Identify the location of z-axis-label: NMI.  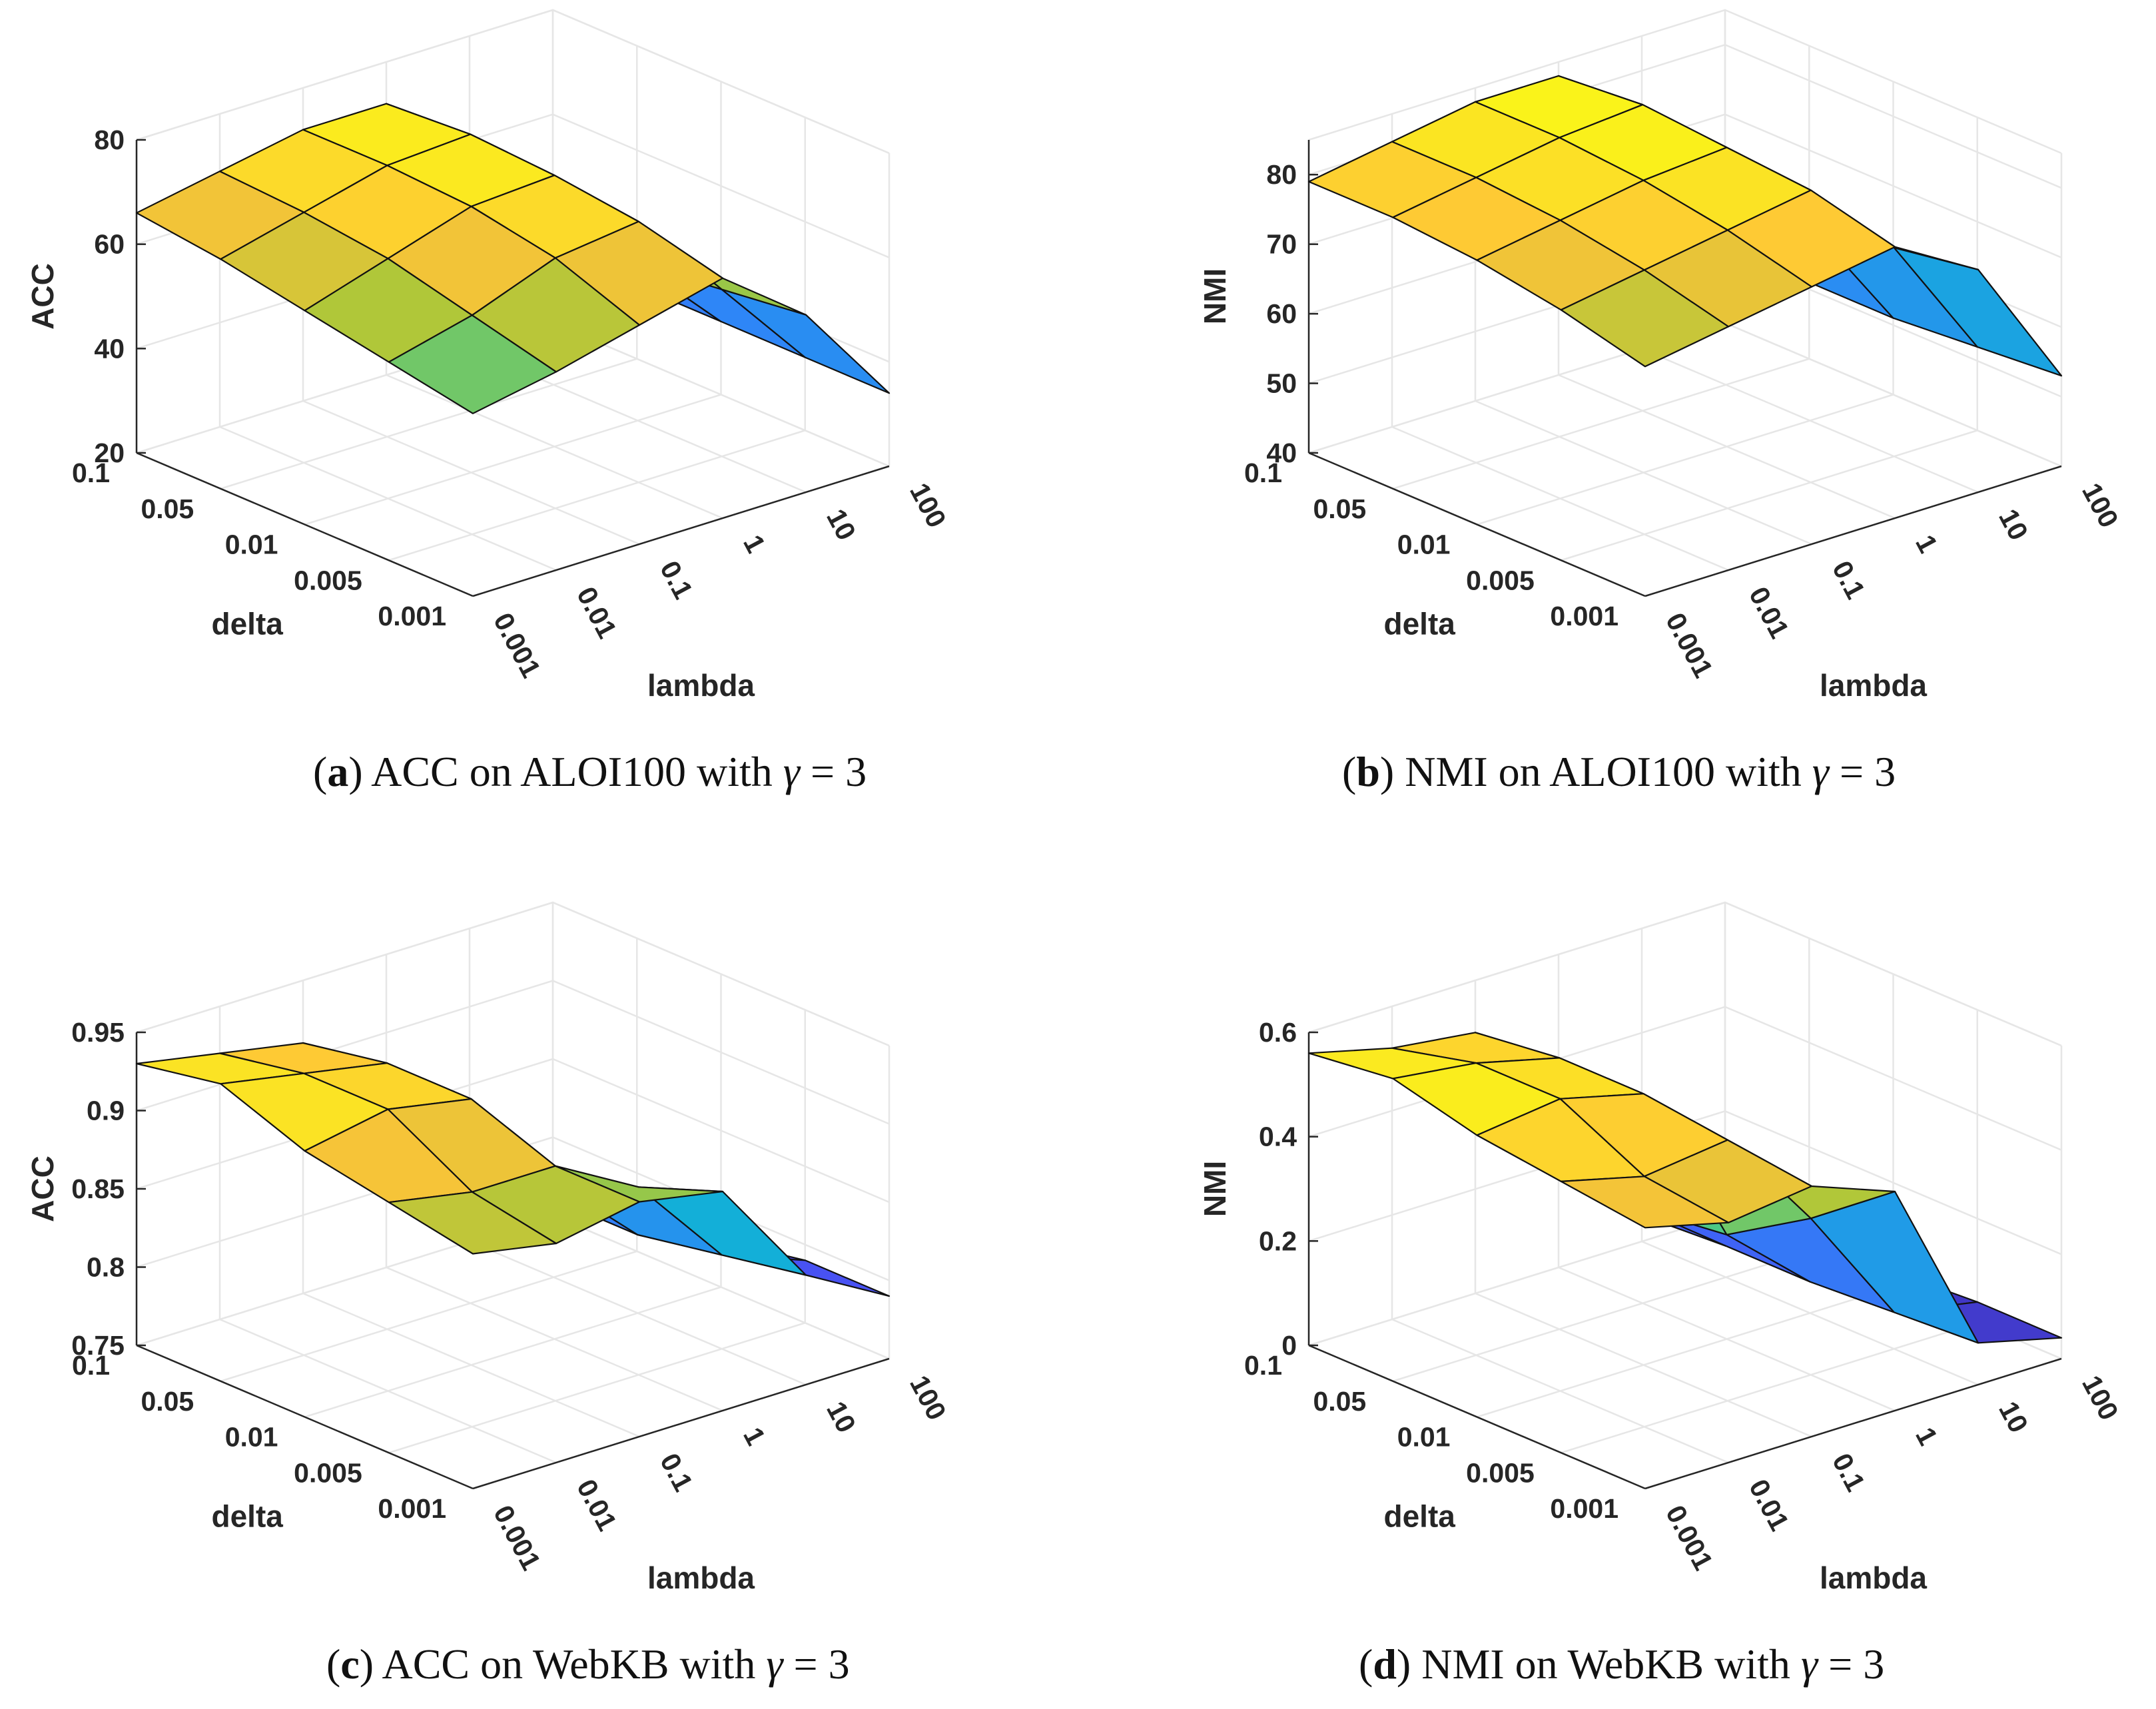
(1215, 296).